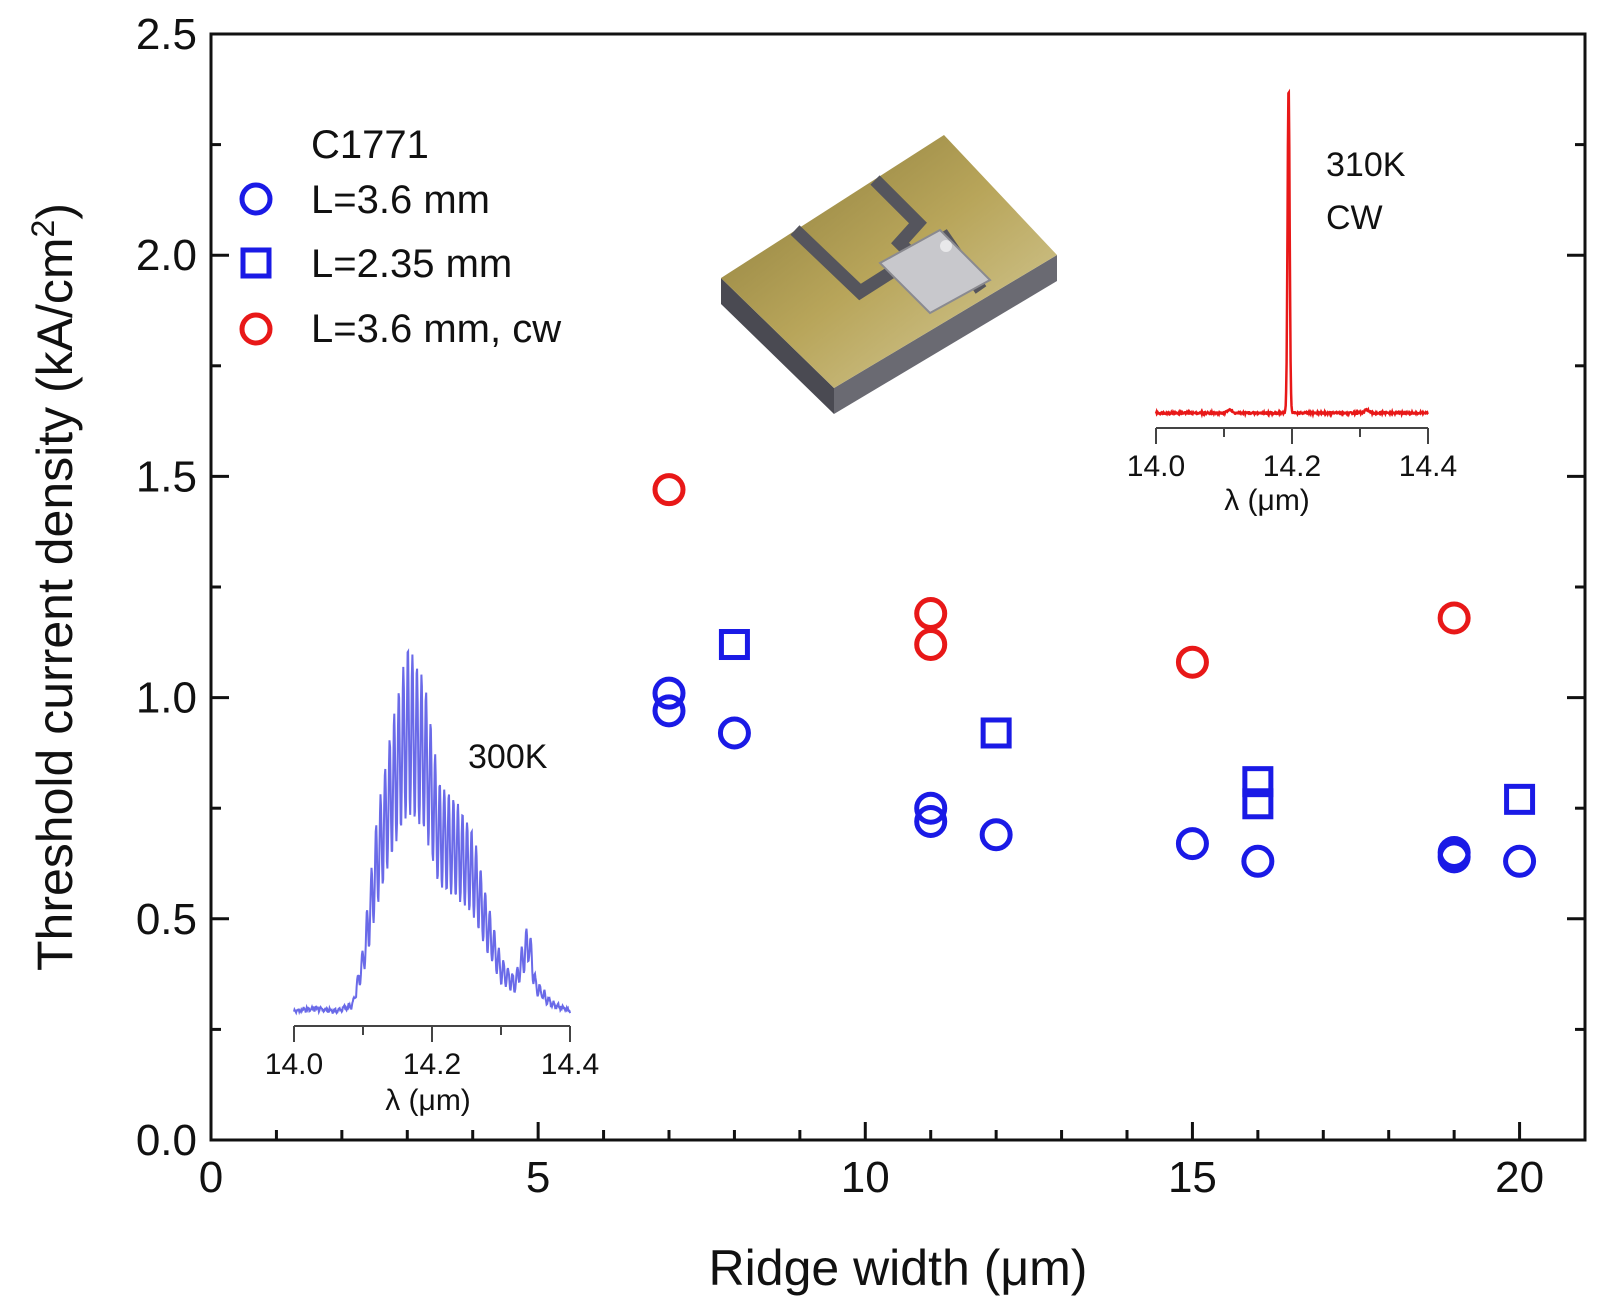 This screenshot has height=1306, width=1597. What do you see at coordinates (400, 237) in the screenshot?
I see `legend: C1771 L=3.6 mm L=2.35 mm L=3.6 mm, cw` at bounding box center [400, 237].